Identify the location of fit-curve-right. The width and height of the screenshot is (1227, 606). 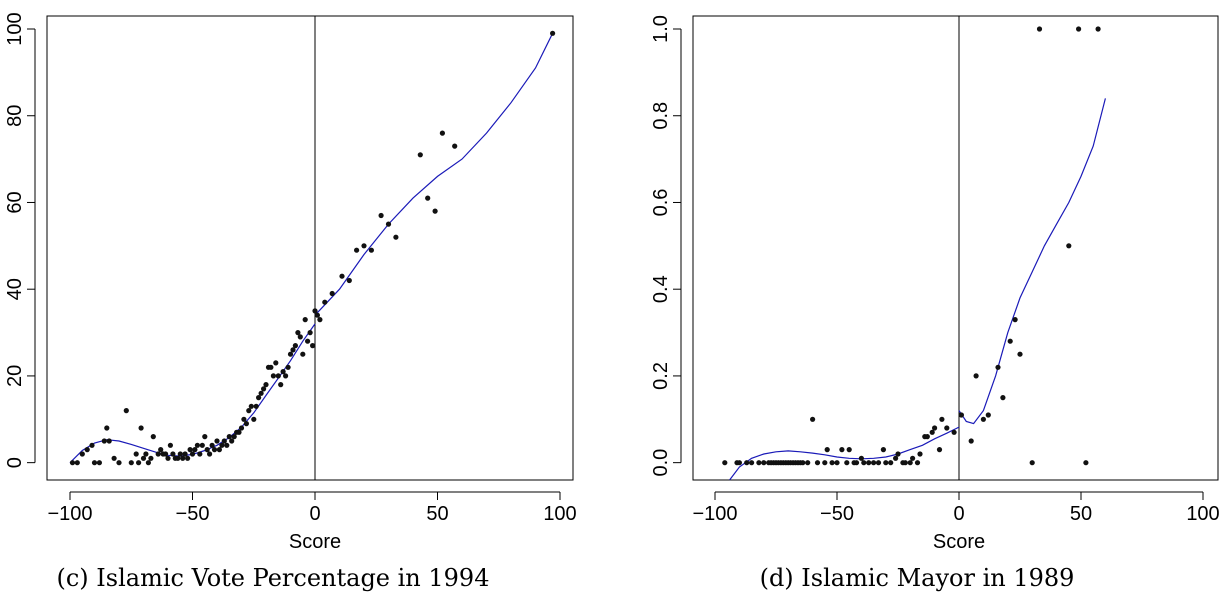
(1032, 261).